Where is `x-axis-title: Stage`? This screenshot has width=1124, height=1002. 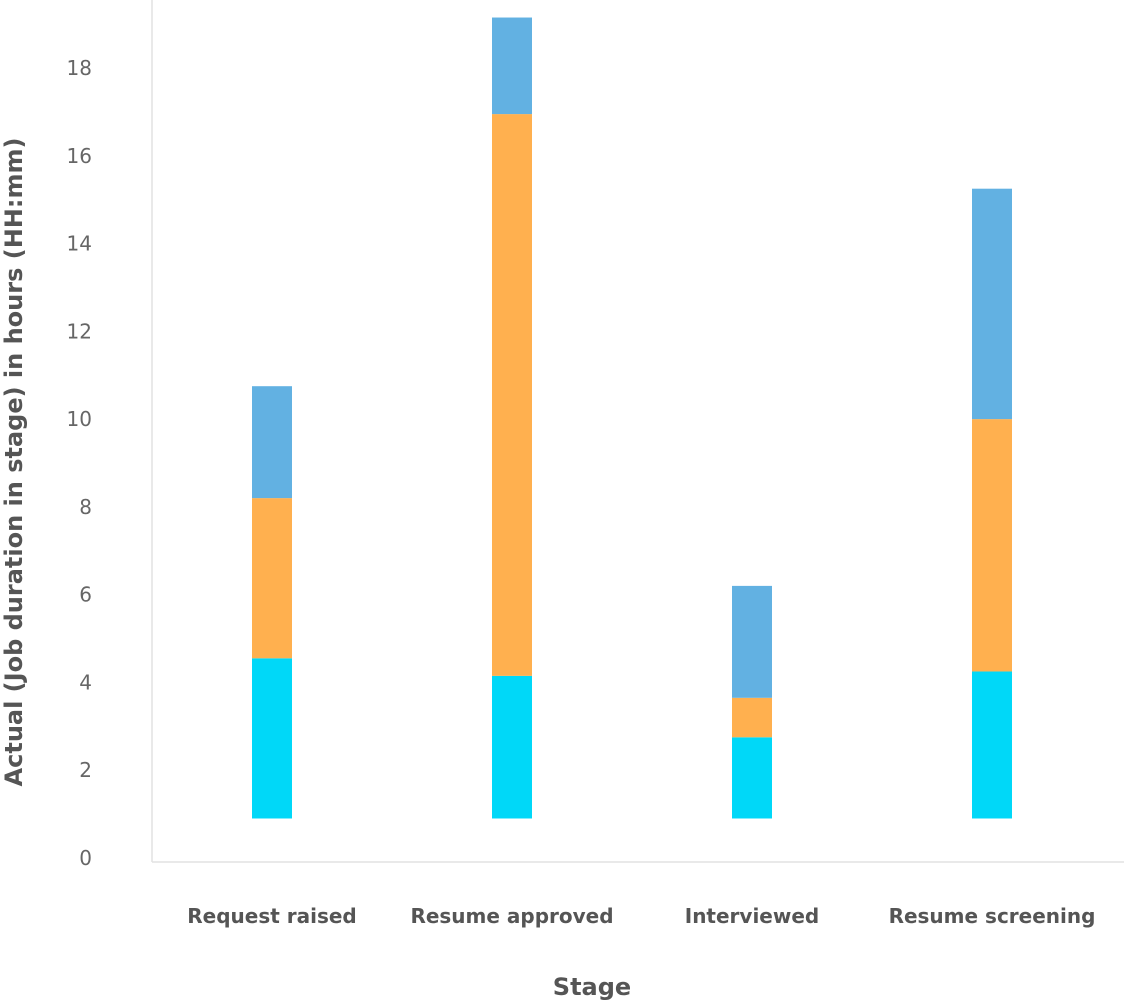
x-axis-title: Stage is located at coordinates (592, 987).